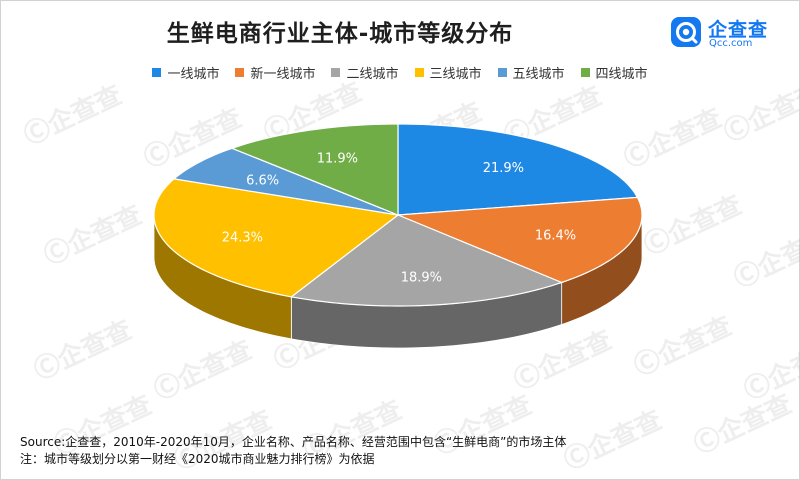 The image size is (800, 480). I want to click on legend-item: 三线城市, so click(448, 72).